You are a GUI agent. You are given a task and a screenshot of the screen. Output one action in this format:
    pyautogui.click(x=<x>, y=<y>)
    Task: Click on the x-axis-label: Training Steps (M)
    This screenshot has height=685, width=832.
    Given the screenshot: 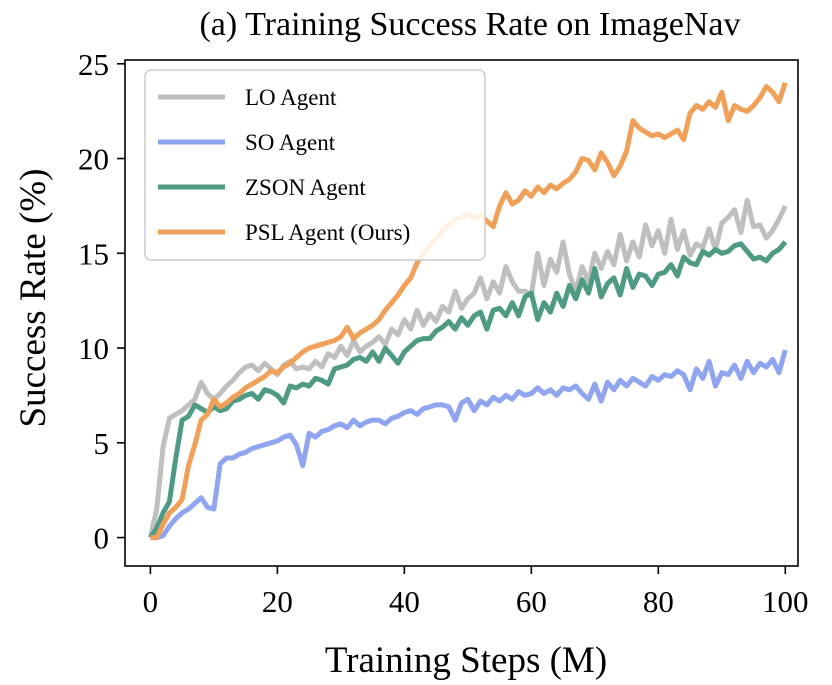 What is the action you would take?
    pyautogui.click(x=466, y=660)
    